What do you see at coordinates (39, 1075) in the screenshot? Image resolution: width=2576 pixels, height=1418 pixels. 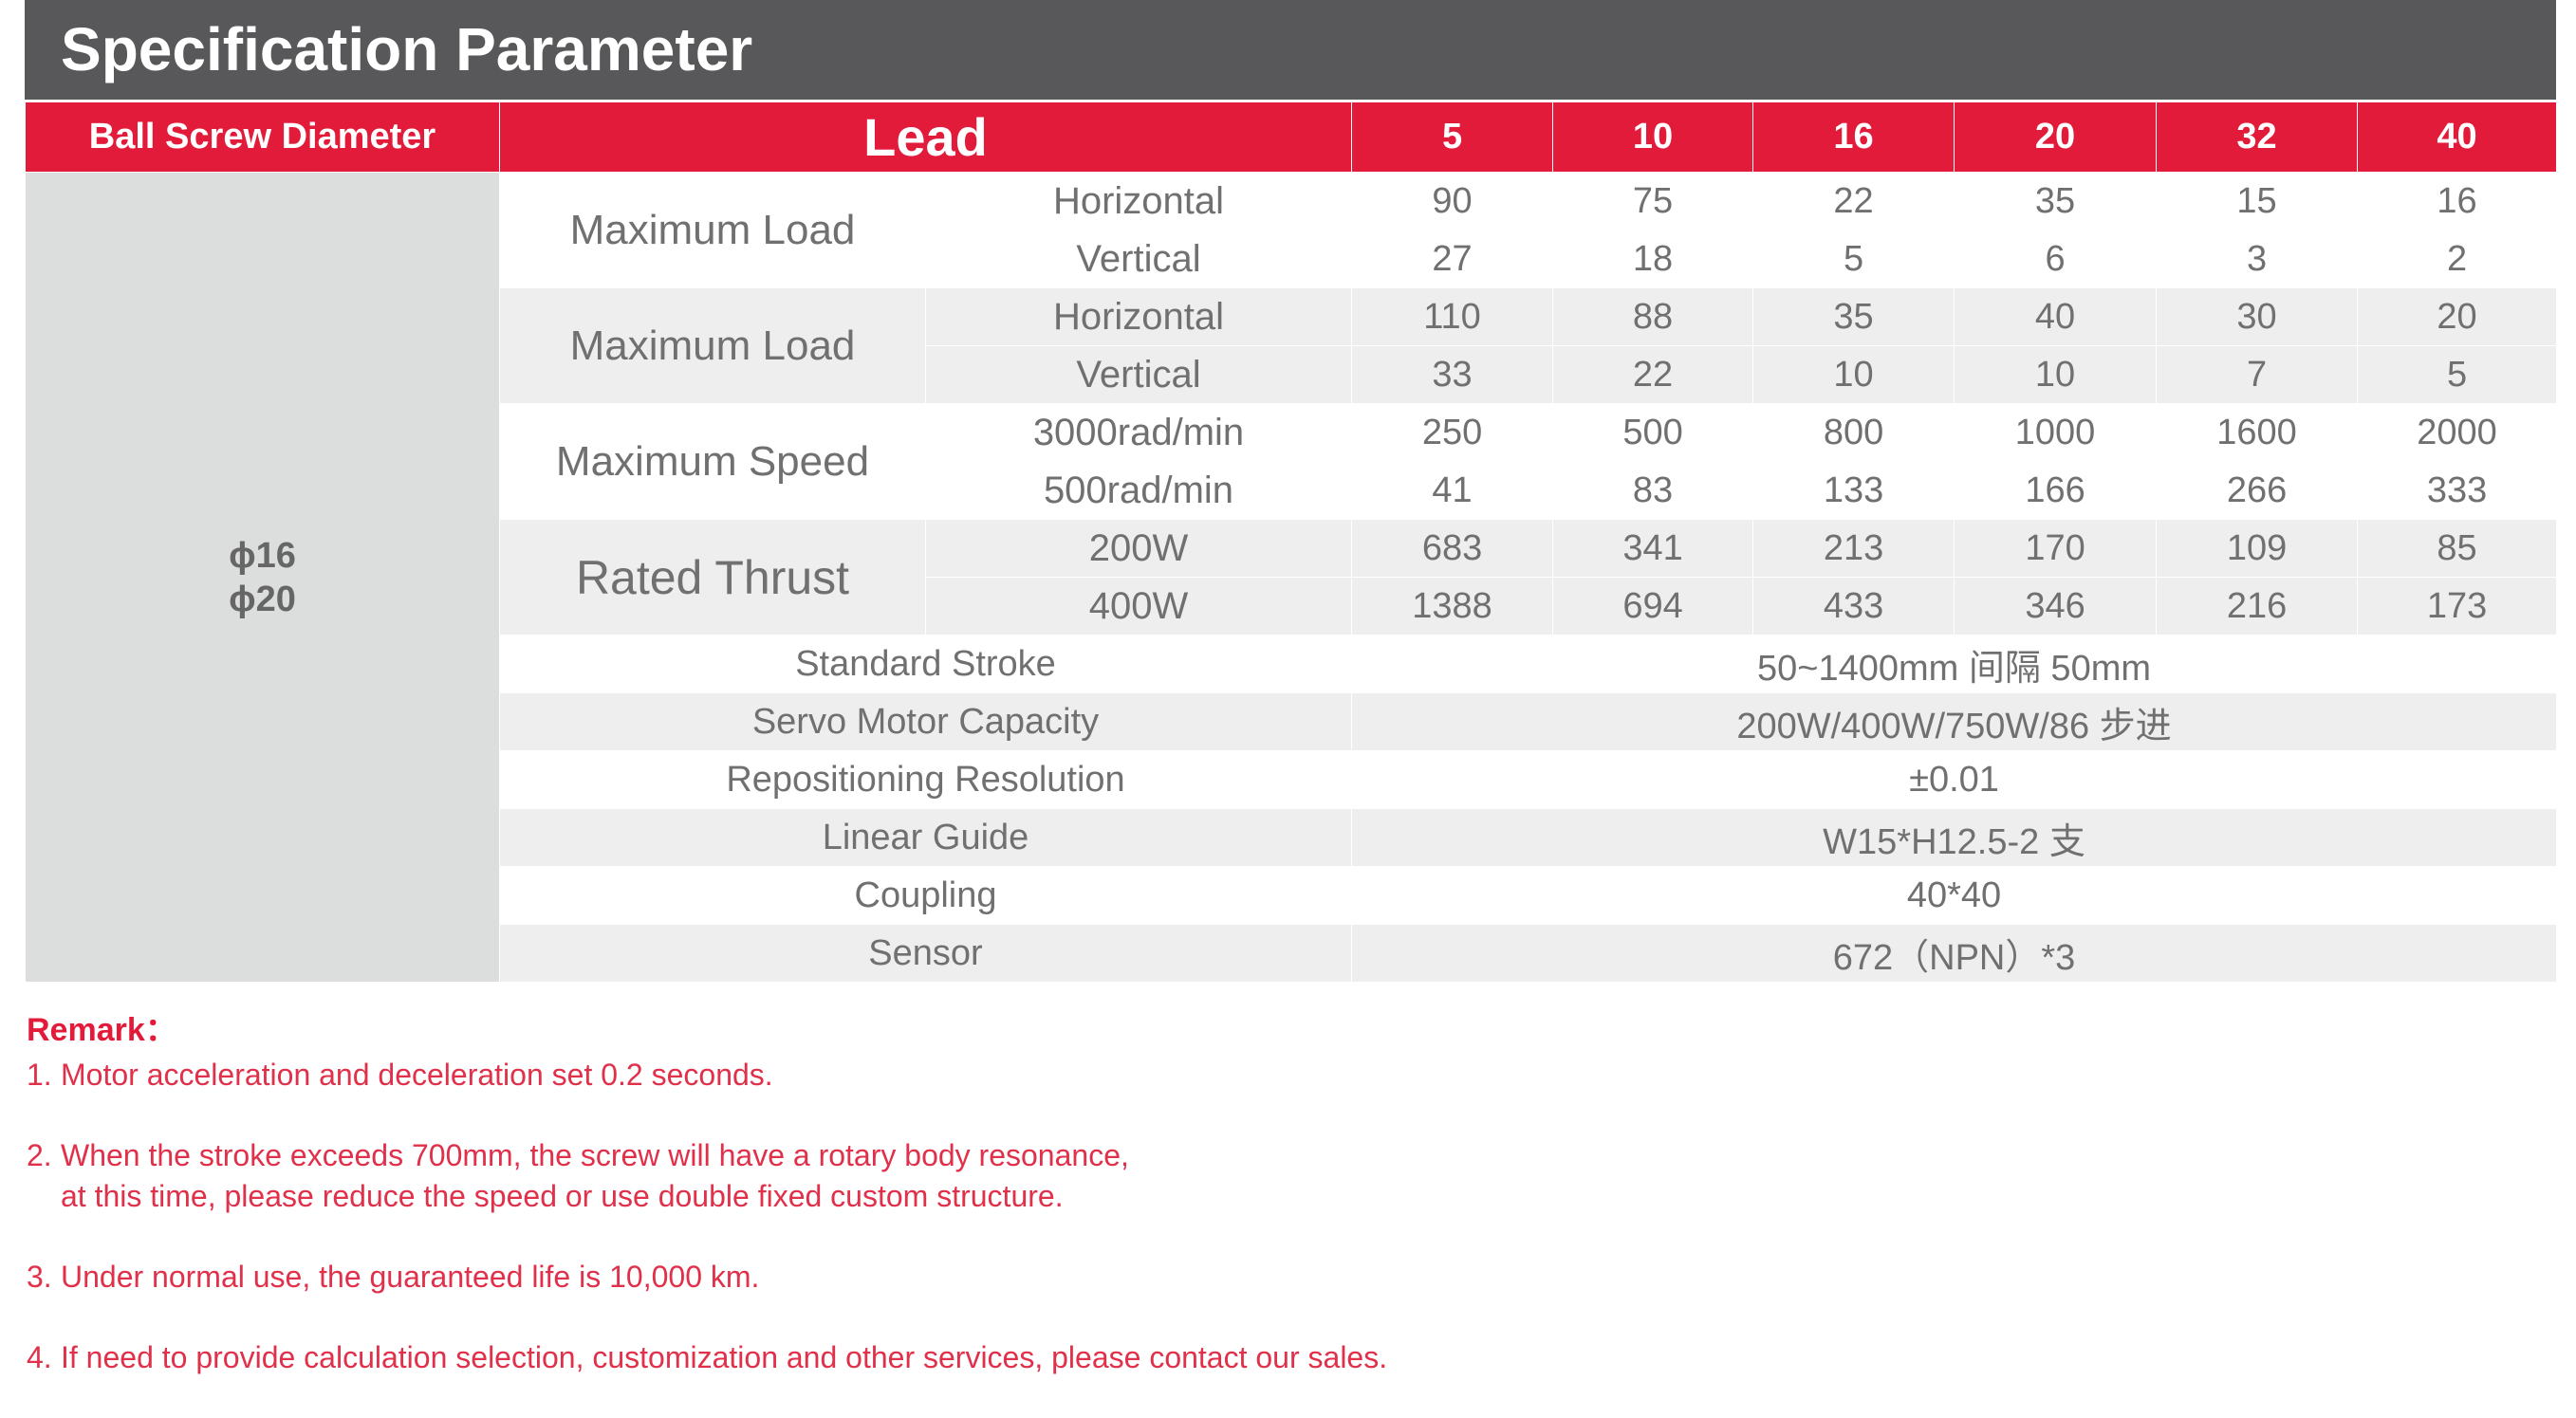 I see `note-number: 1.` at bounding box center [39, 1075].